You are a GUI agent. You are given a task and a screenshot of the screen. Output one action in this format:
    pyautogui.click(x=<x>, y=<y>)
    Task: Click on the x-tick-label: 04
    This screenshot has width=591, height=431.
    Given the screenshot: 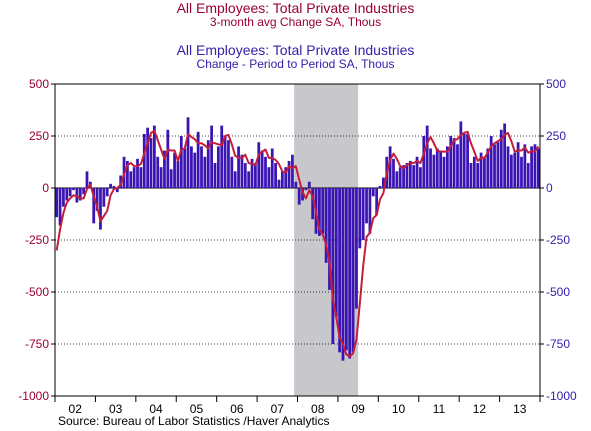 What is the action you would take?
    pyautogui.click(x=156, y=409)
    